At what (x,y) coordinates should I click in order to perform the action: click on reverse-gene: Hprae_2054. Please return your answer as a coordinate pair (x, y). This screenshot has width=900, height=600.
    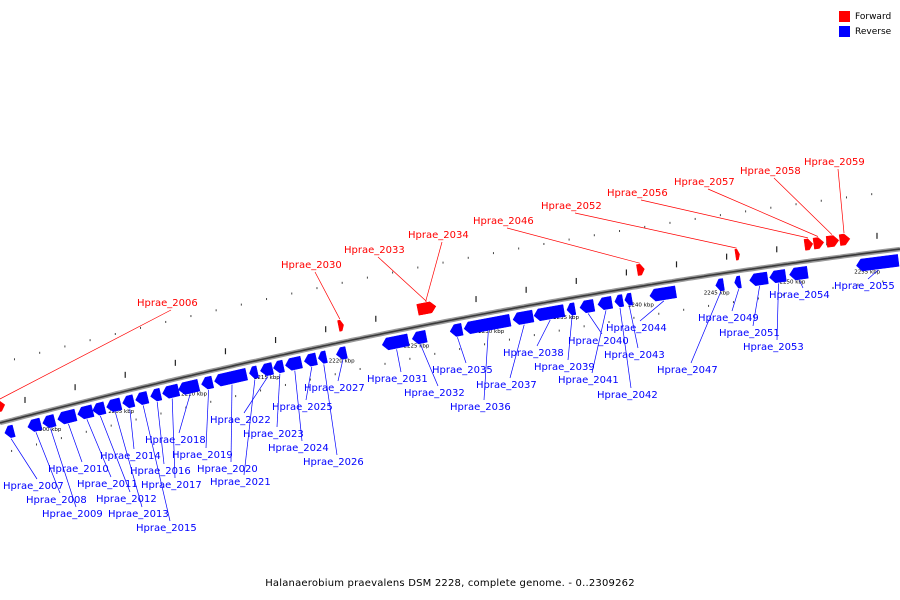
    Looking at the image, I should click on (799, 283).